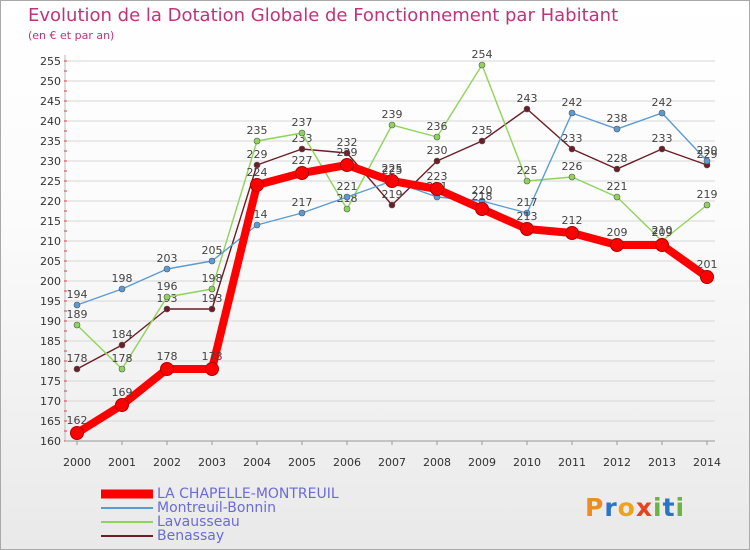 This screenshot has height=550, width=750. What do you see at coordinates (50, 321) in the screenshot?
I see `y-tick-label: 190` at bounding box center [50, 321].